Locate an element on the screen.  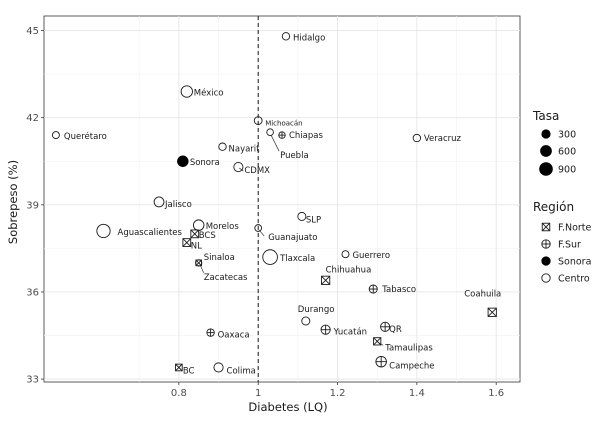
legend-region-label: Centro is located at coordinates (574, 279).